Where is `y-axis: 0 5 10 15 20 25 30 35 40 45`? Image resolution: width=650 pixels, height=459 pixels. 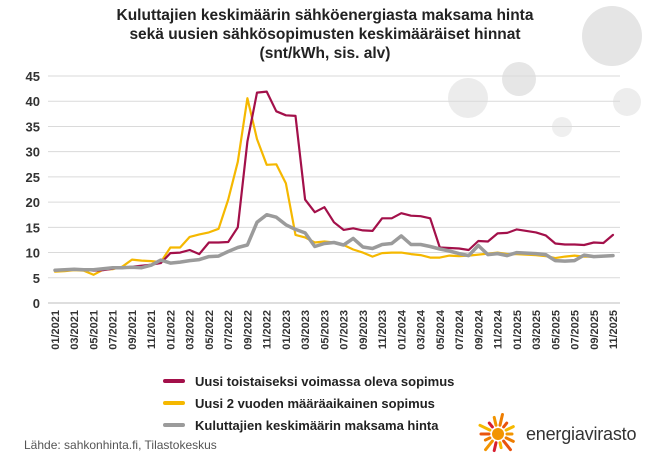
y-axis: 0 5 10 15 20 25 30 35 40 45 is located at coordinates (33, 190).